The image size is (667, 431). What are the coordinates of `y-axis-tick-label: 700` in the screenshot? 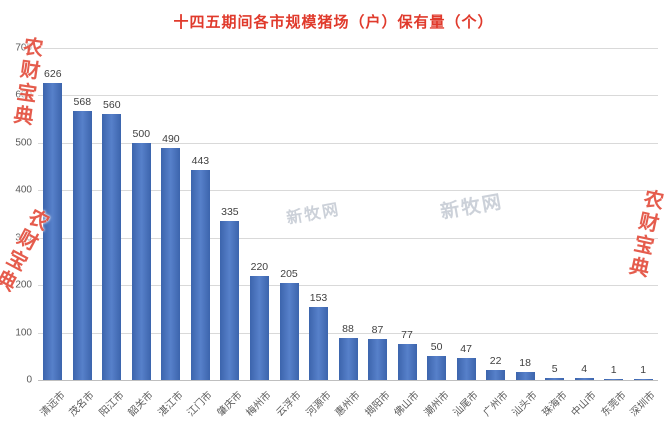 It's located at (23, 48).